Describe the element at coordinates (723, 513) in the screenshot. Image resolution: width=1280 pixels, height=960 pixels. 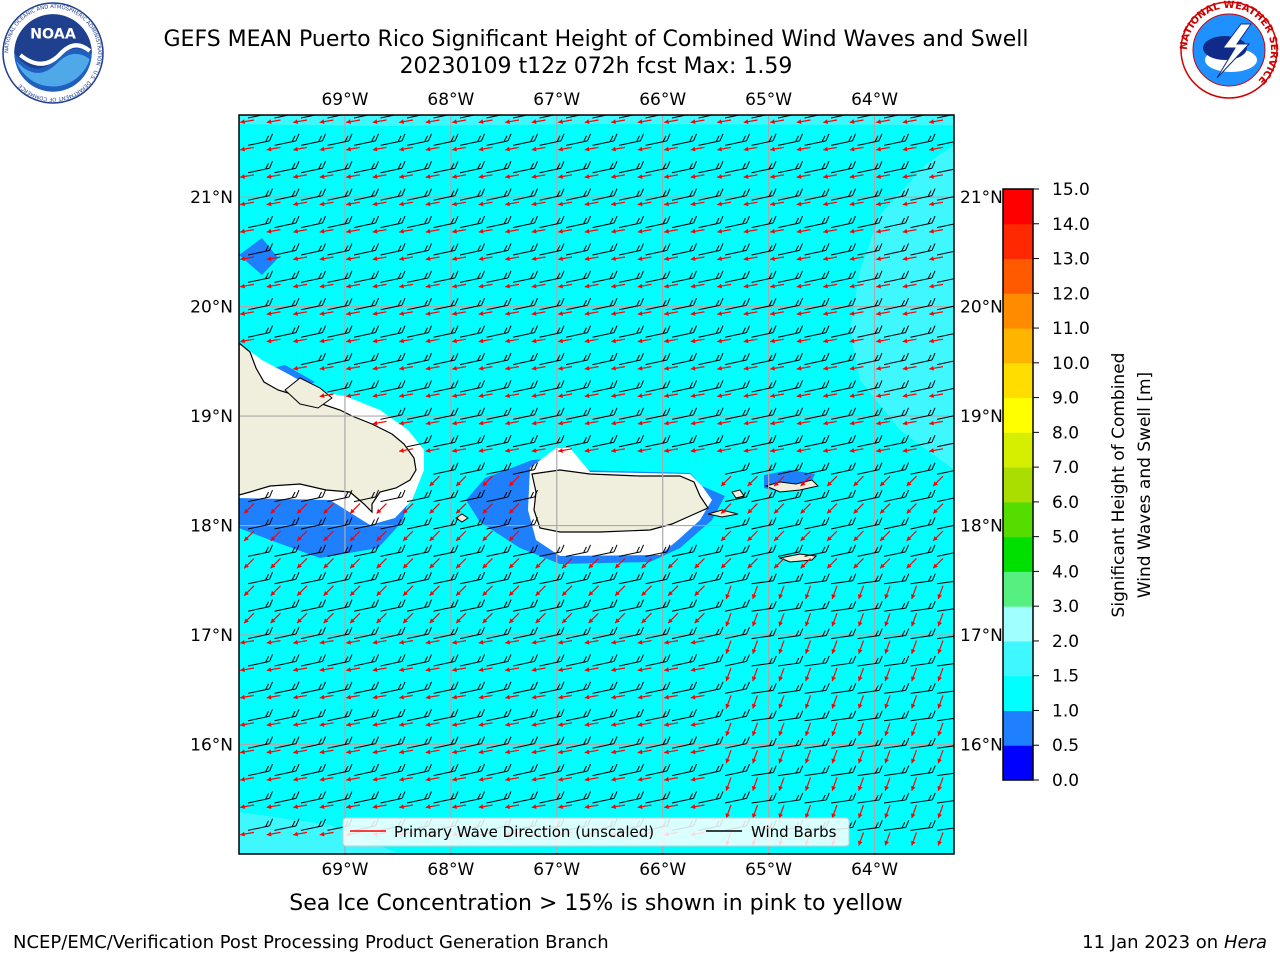
I see `land-vieques` at that location.